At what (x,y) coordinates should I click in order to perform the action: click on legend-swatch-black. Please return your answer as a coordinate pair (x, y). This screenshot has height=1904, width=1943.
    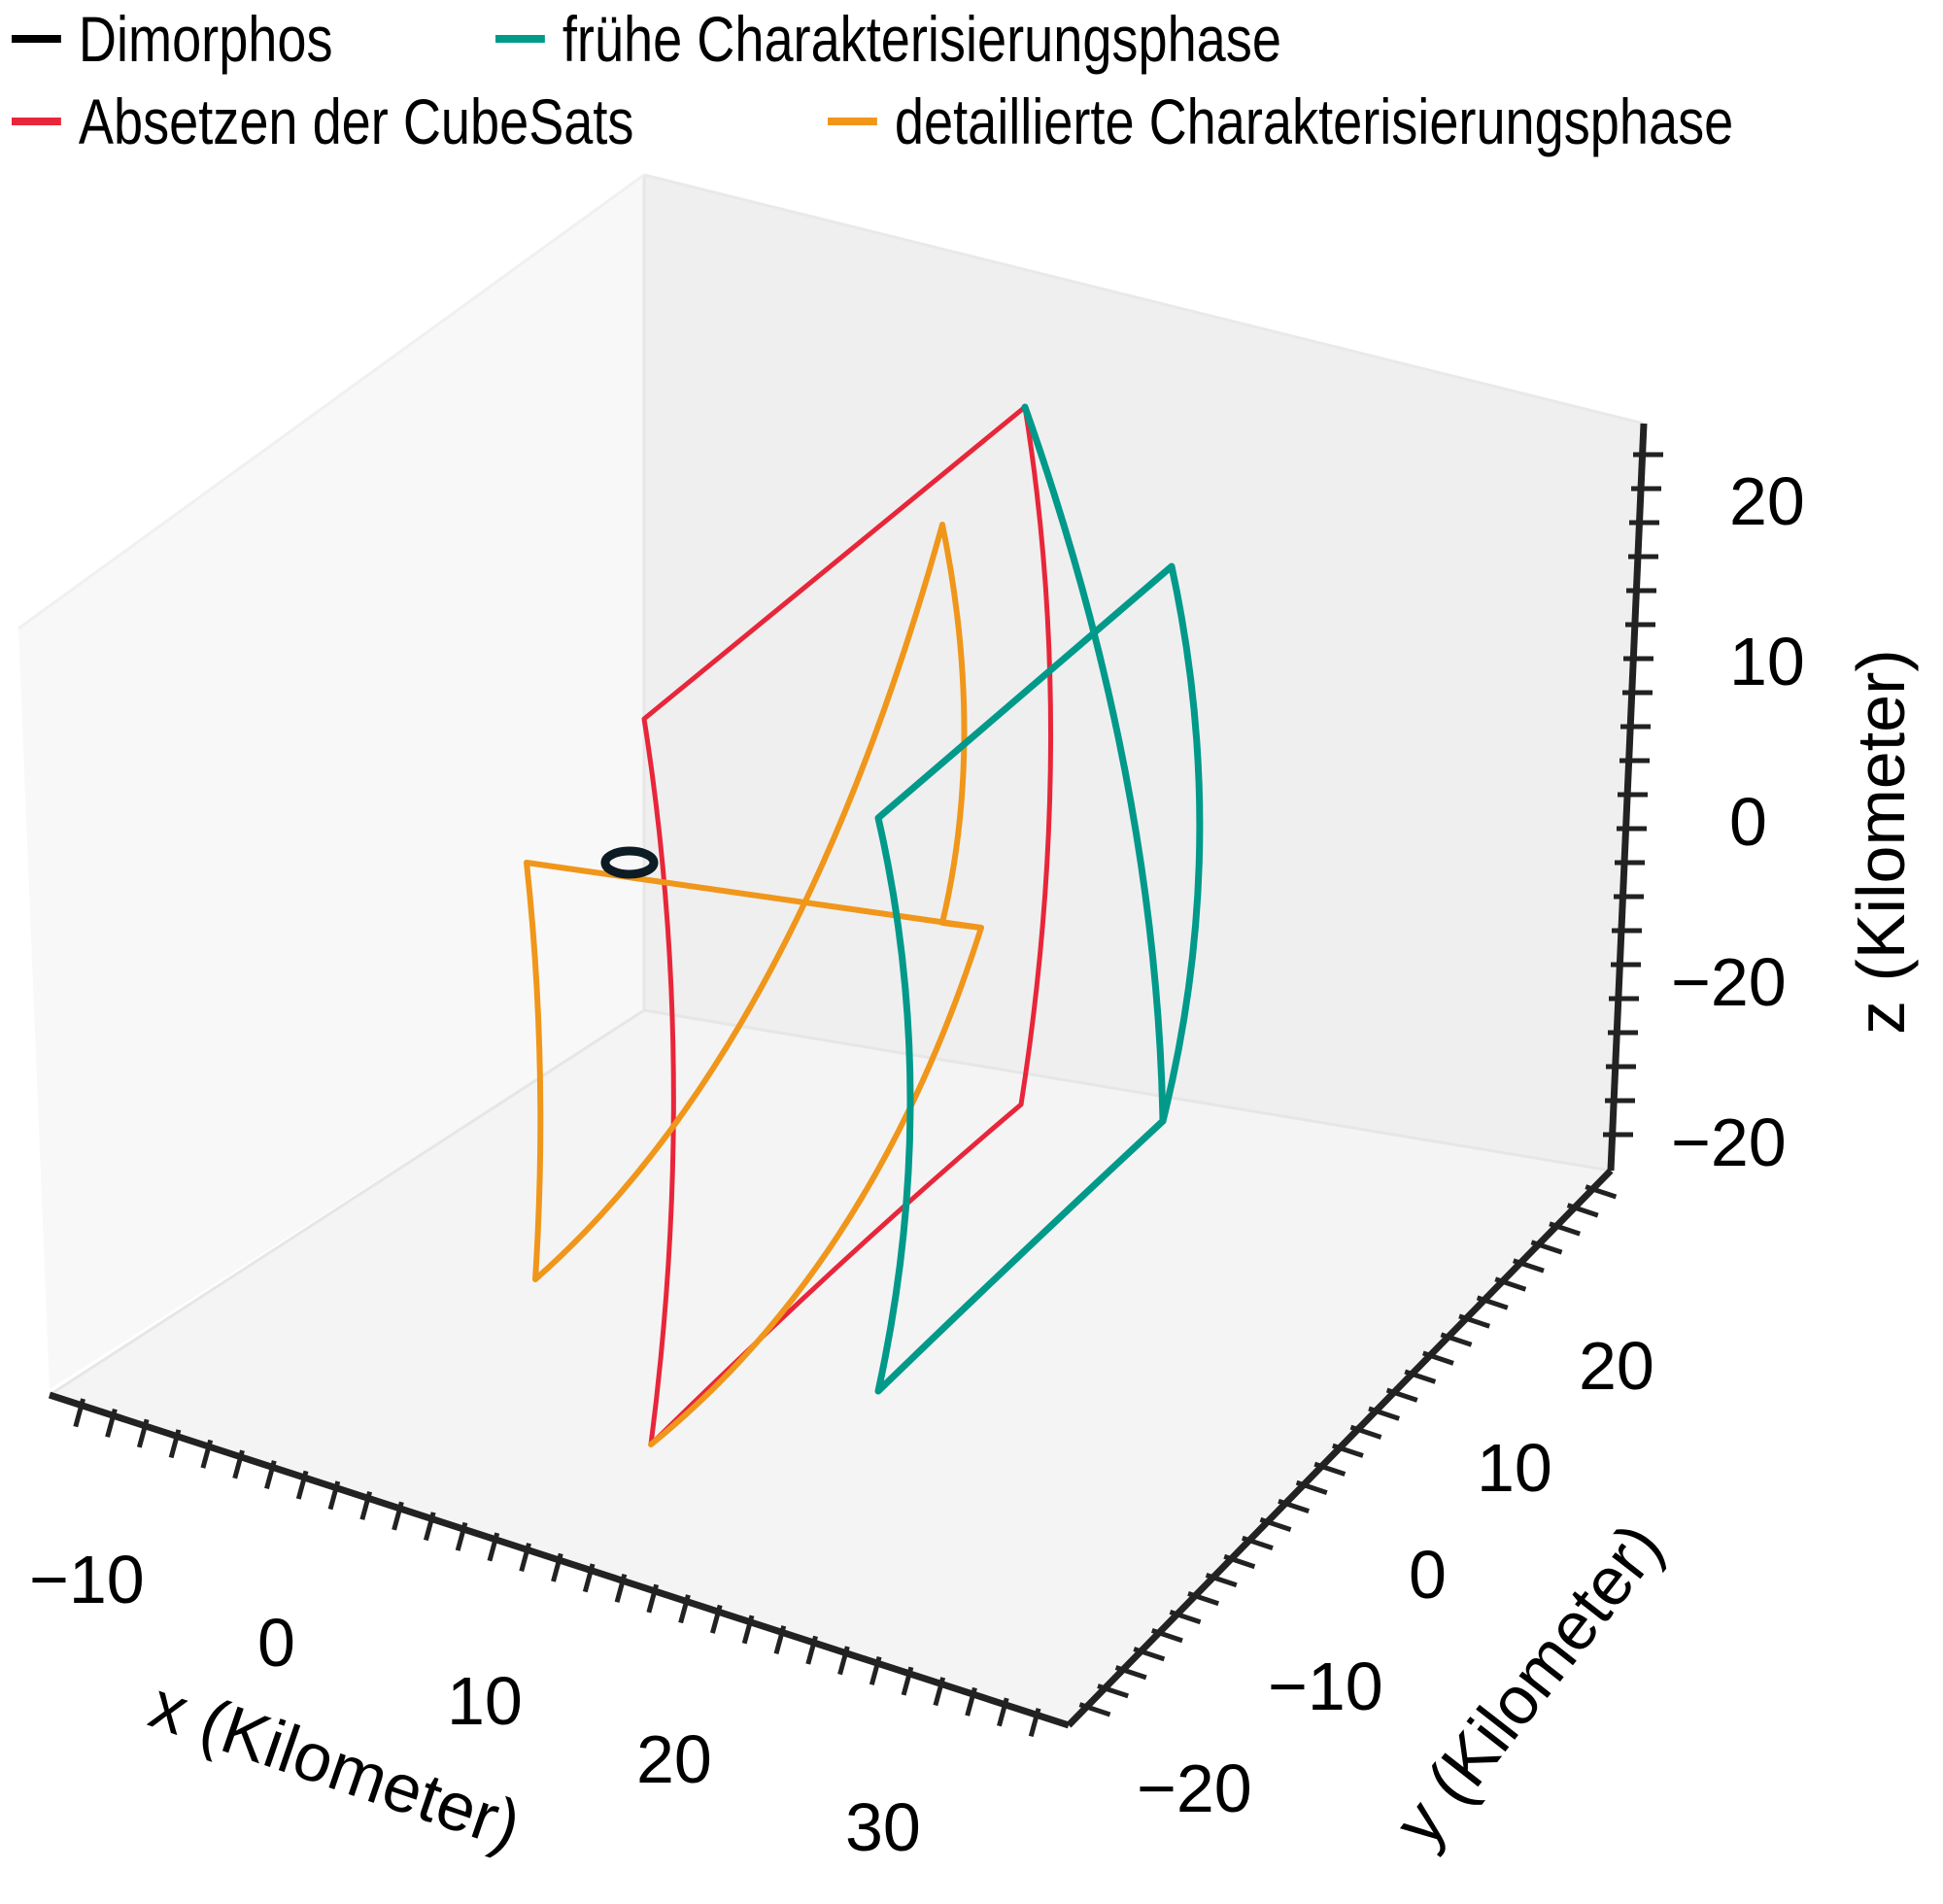
    Looking at the image, I should click on (36, 39).